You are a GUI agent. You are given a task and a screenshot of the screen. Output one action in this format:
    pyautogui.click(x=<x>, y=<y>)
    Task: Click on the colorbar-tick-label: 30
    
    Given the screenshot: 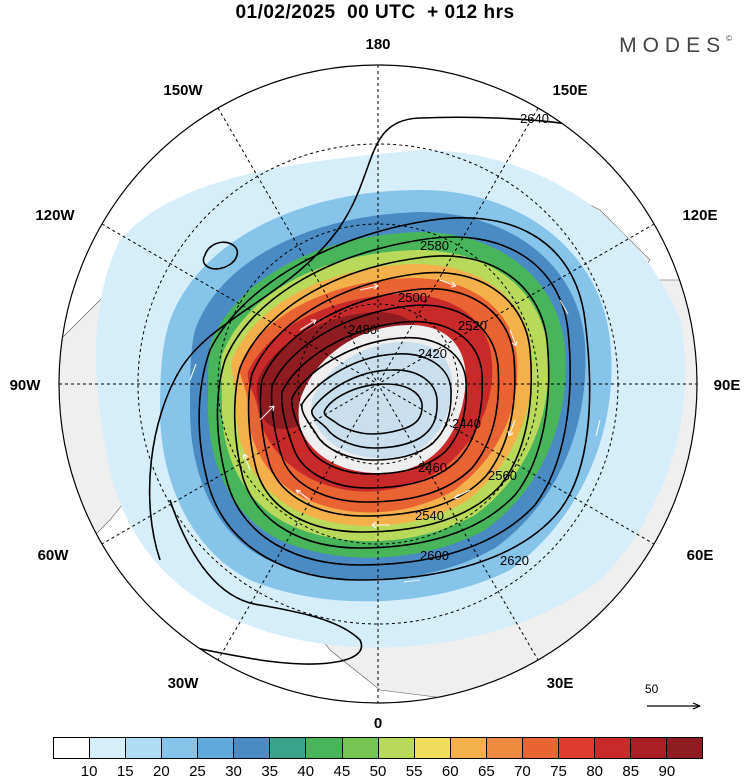 What is the action you would take?
    pyautogui.click(x=233, y=771)
    